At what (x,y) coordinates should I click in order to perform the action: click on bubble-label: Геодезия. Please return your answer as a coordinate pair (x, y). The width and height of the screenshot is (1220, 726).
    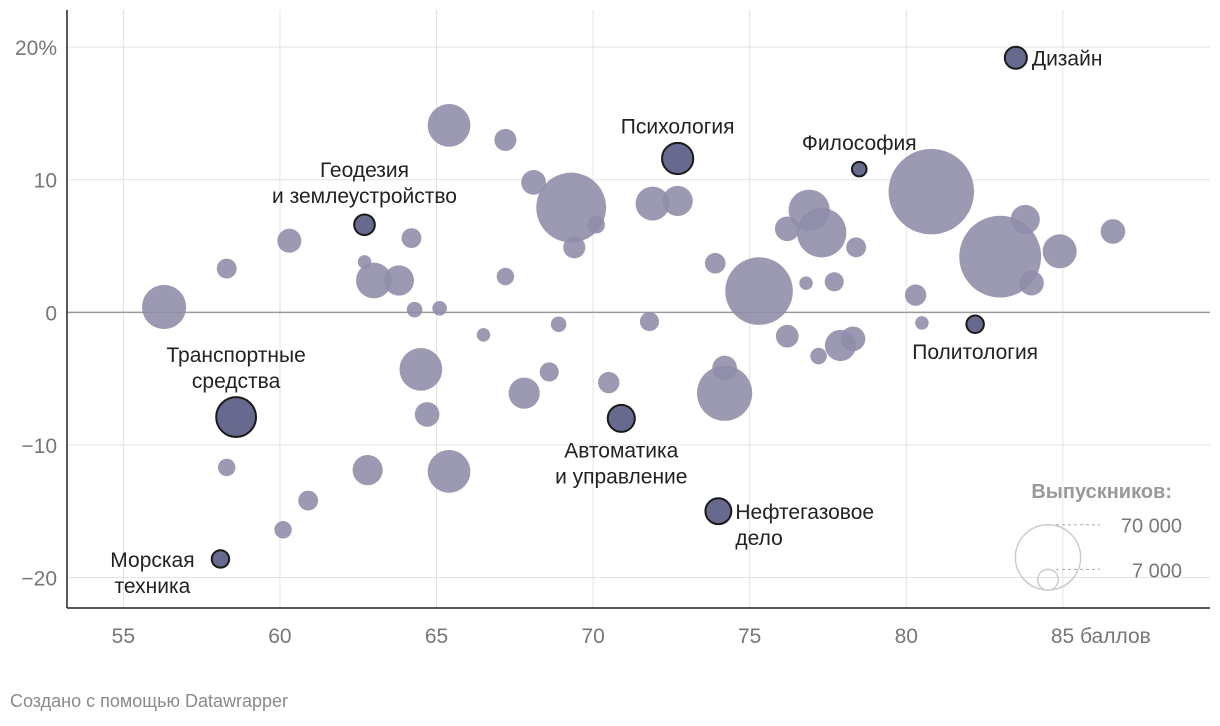
    Looking at the image, I should click on (364, 170).